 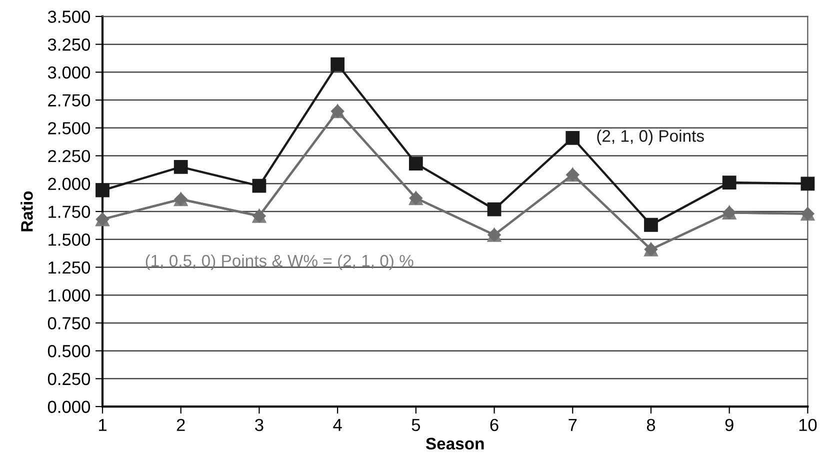 I want to click on y-axis-title: Ratio, so click(x=26, y=211).